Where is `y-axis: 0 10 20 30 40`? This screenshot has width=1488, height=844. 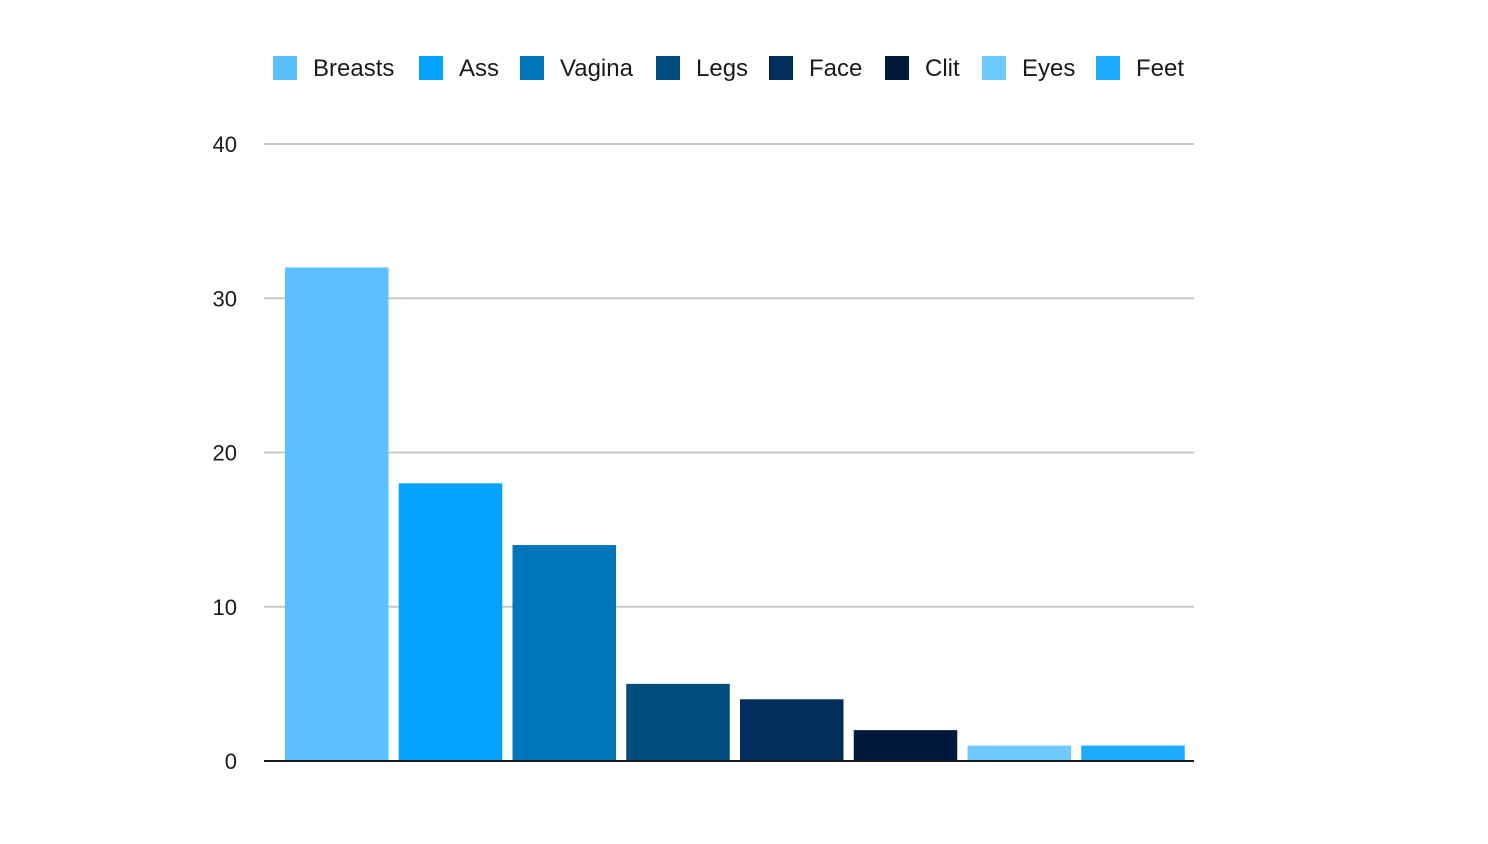
y-axis: 0 10 20 30 40 is located at coordinates (225, 453).